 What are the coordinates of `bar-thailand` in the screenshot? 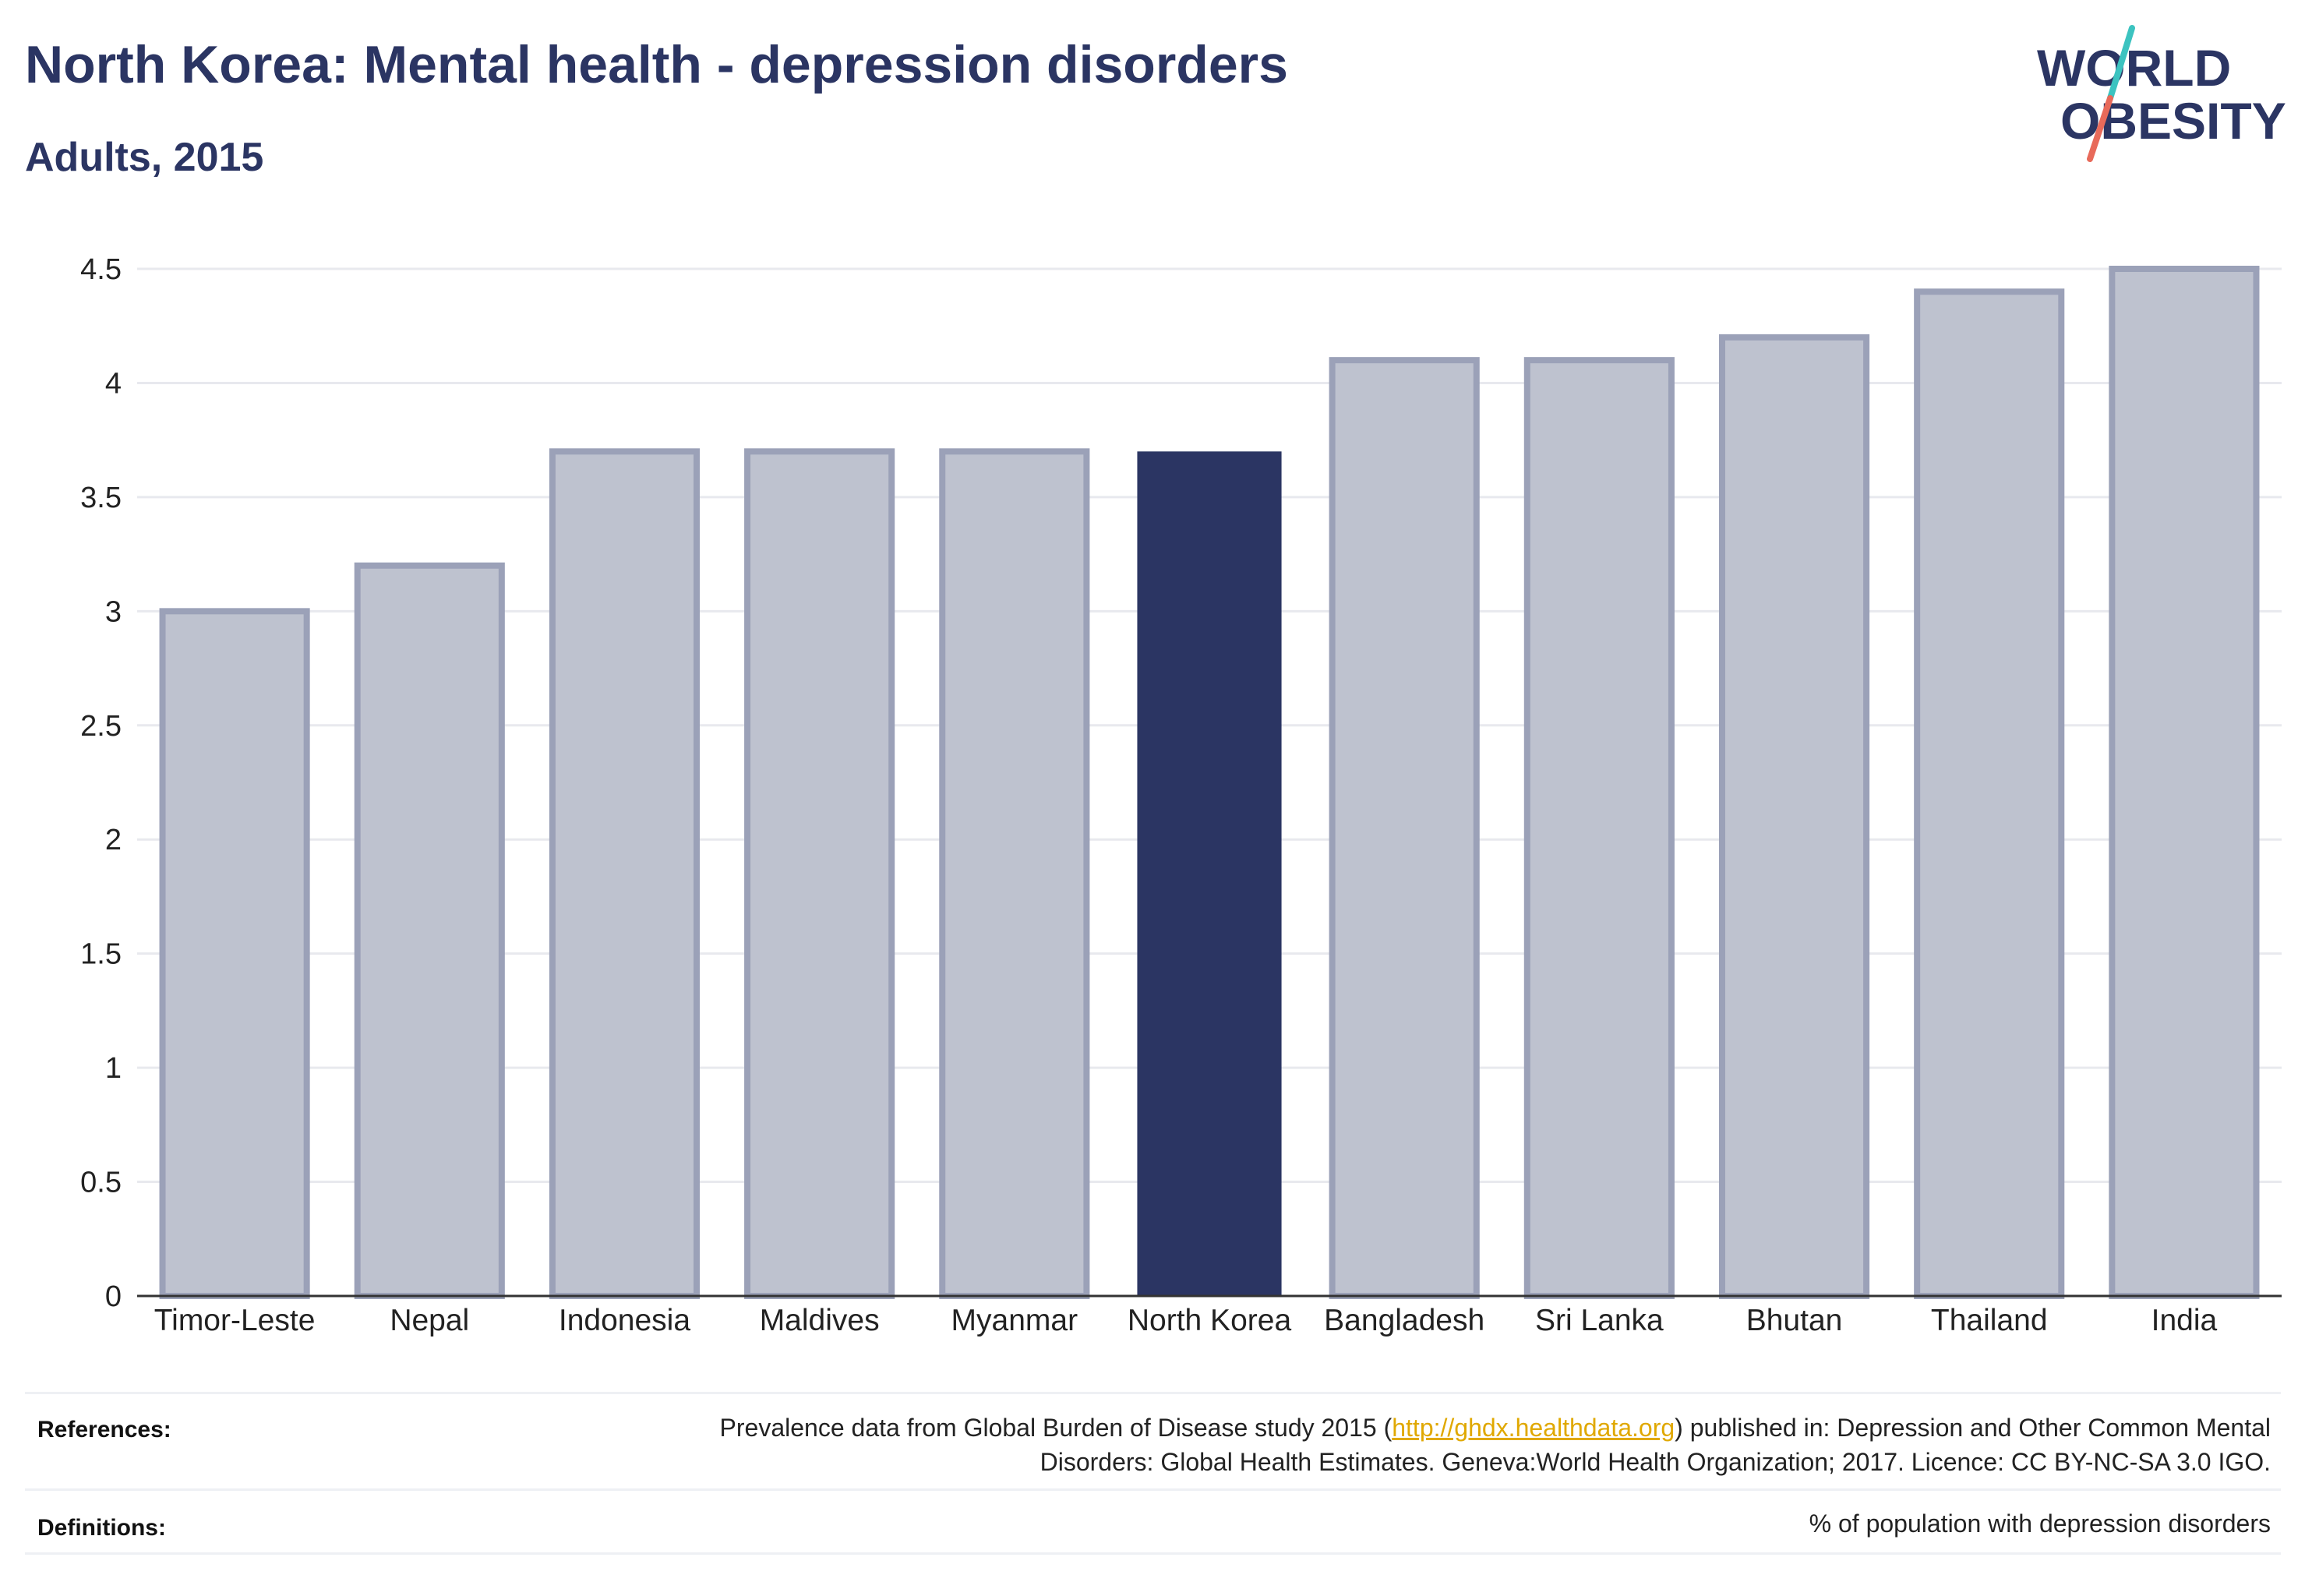 It's located at (1989, 793).